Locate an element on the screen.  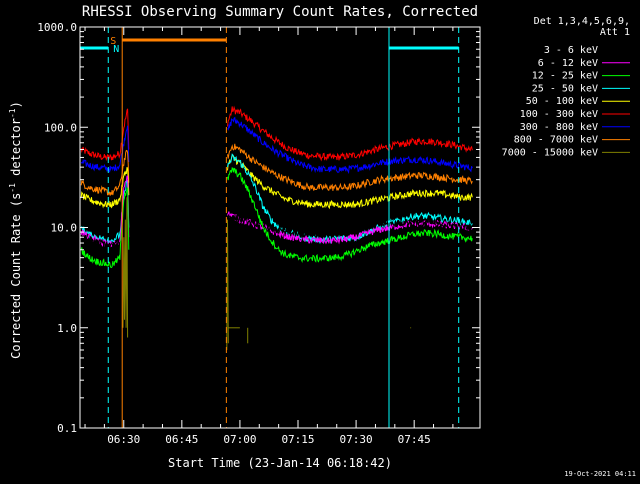
legend-entry-label-8: 7000 - 15000 keV is located at coordinates (550, 152).